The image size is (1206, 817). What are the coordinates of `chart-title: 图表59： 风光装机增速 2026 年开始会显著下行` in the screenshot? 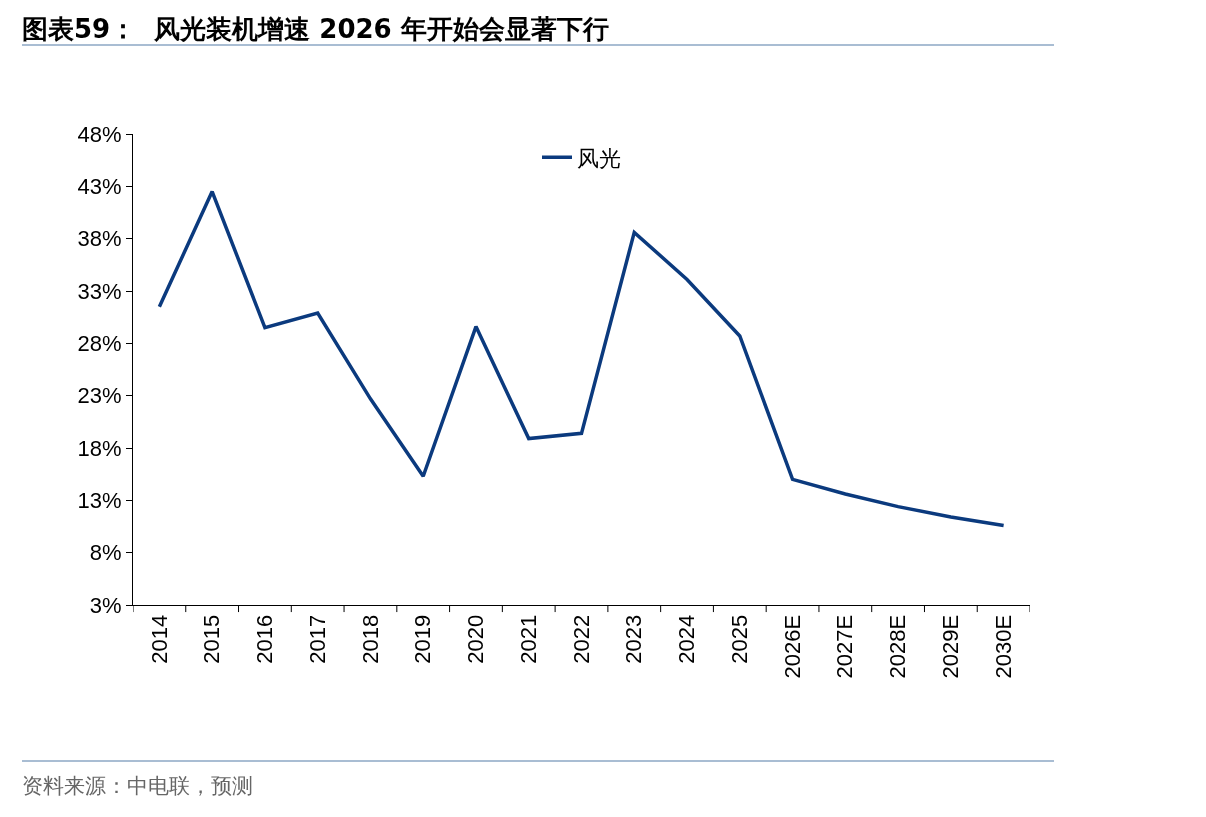 It's located at (315, 29).